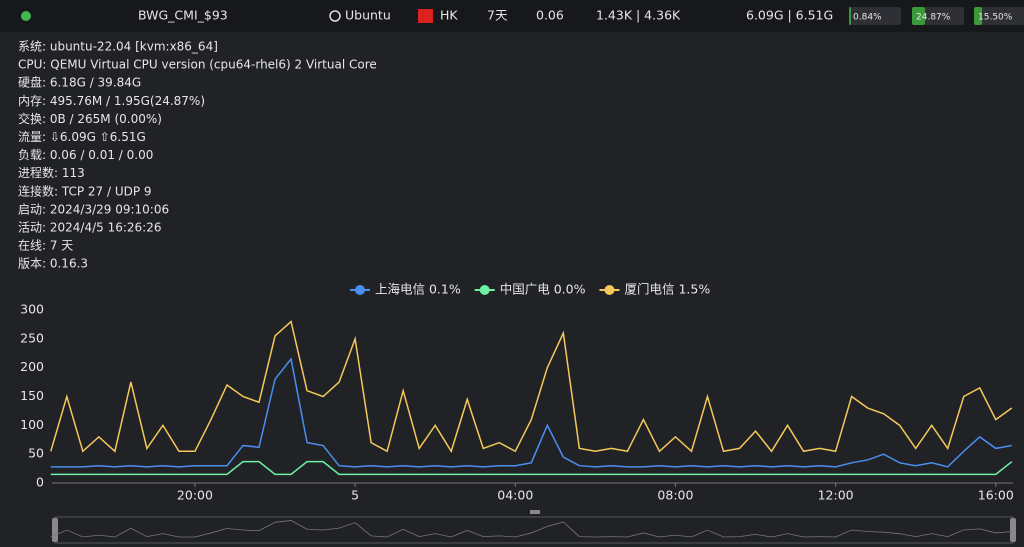 This screenshot has height=547, width=1024. Describe the element at coordinates (26, 16) in the screenshot. I see `status-dot` at that location.